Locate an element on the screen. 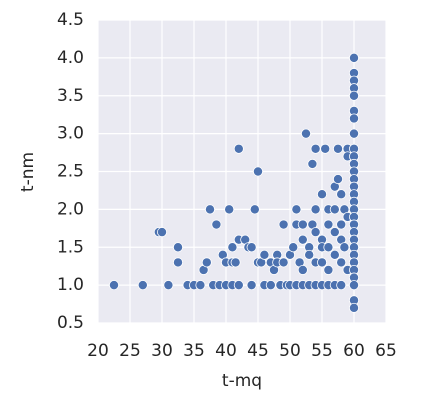 The image size is (424, 407). y-tick-label: 1.5 is located at coordinates (70, 247).